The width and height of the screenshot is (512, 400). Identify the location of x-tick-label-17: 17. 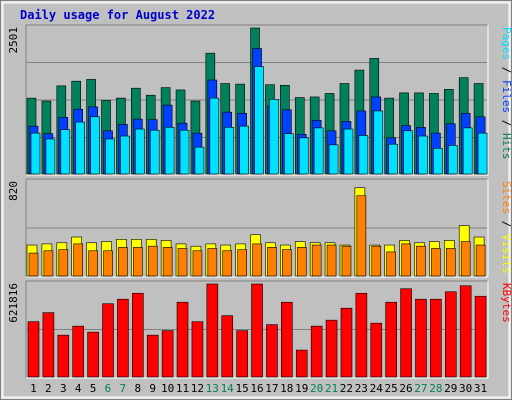
(271, 388).